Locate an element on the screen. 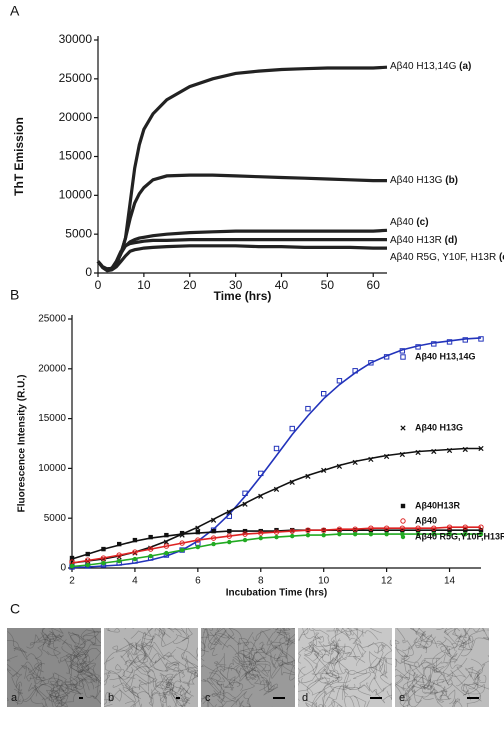 This screenshot has width=504, height=738. series-label: Aβ40 H13G (b) is located at coordinates (424, 180).